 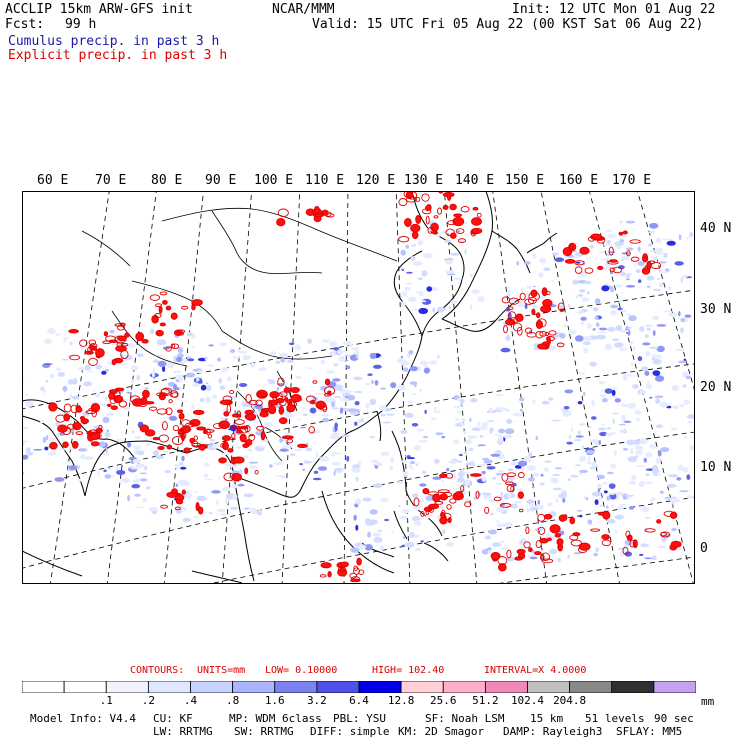 What do you see at coordinates (114, 41) in the screenshot?
I see `legend-cumulus: Cumulus precip. in past 3 h` at bounding box center [114, 41].